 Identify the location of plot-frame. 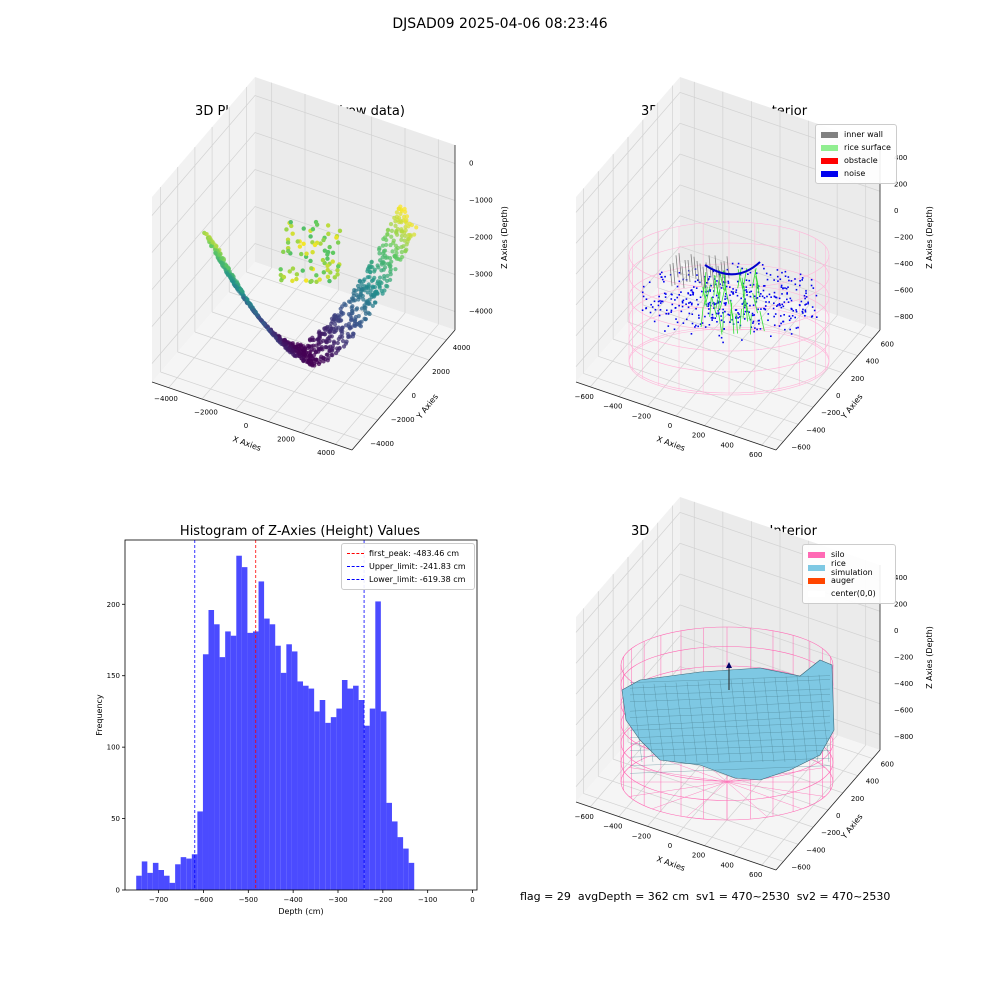
(301, 715).